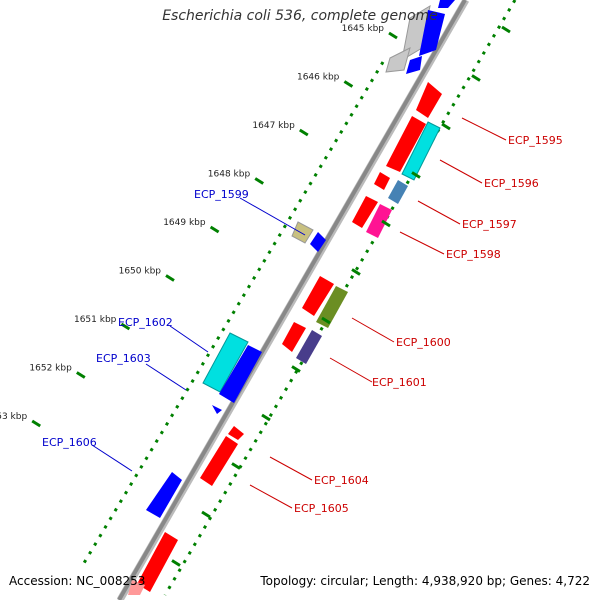 The width and height of the screenshot is (600, 600). What do you see at coordinates (145, 322) in the screenshot?
I see `label-ecp1602: ECP_1602` at bounding box center [145, 322].